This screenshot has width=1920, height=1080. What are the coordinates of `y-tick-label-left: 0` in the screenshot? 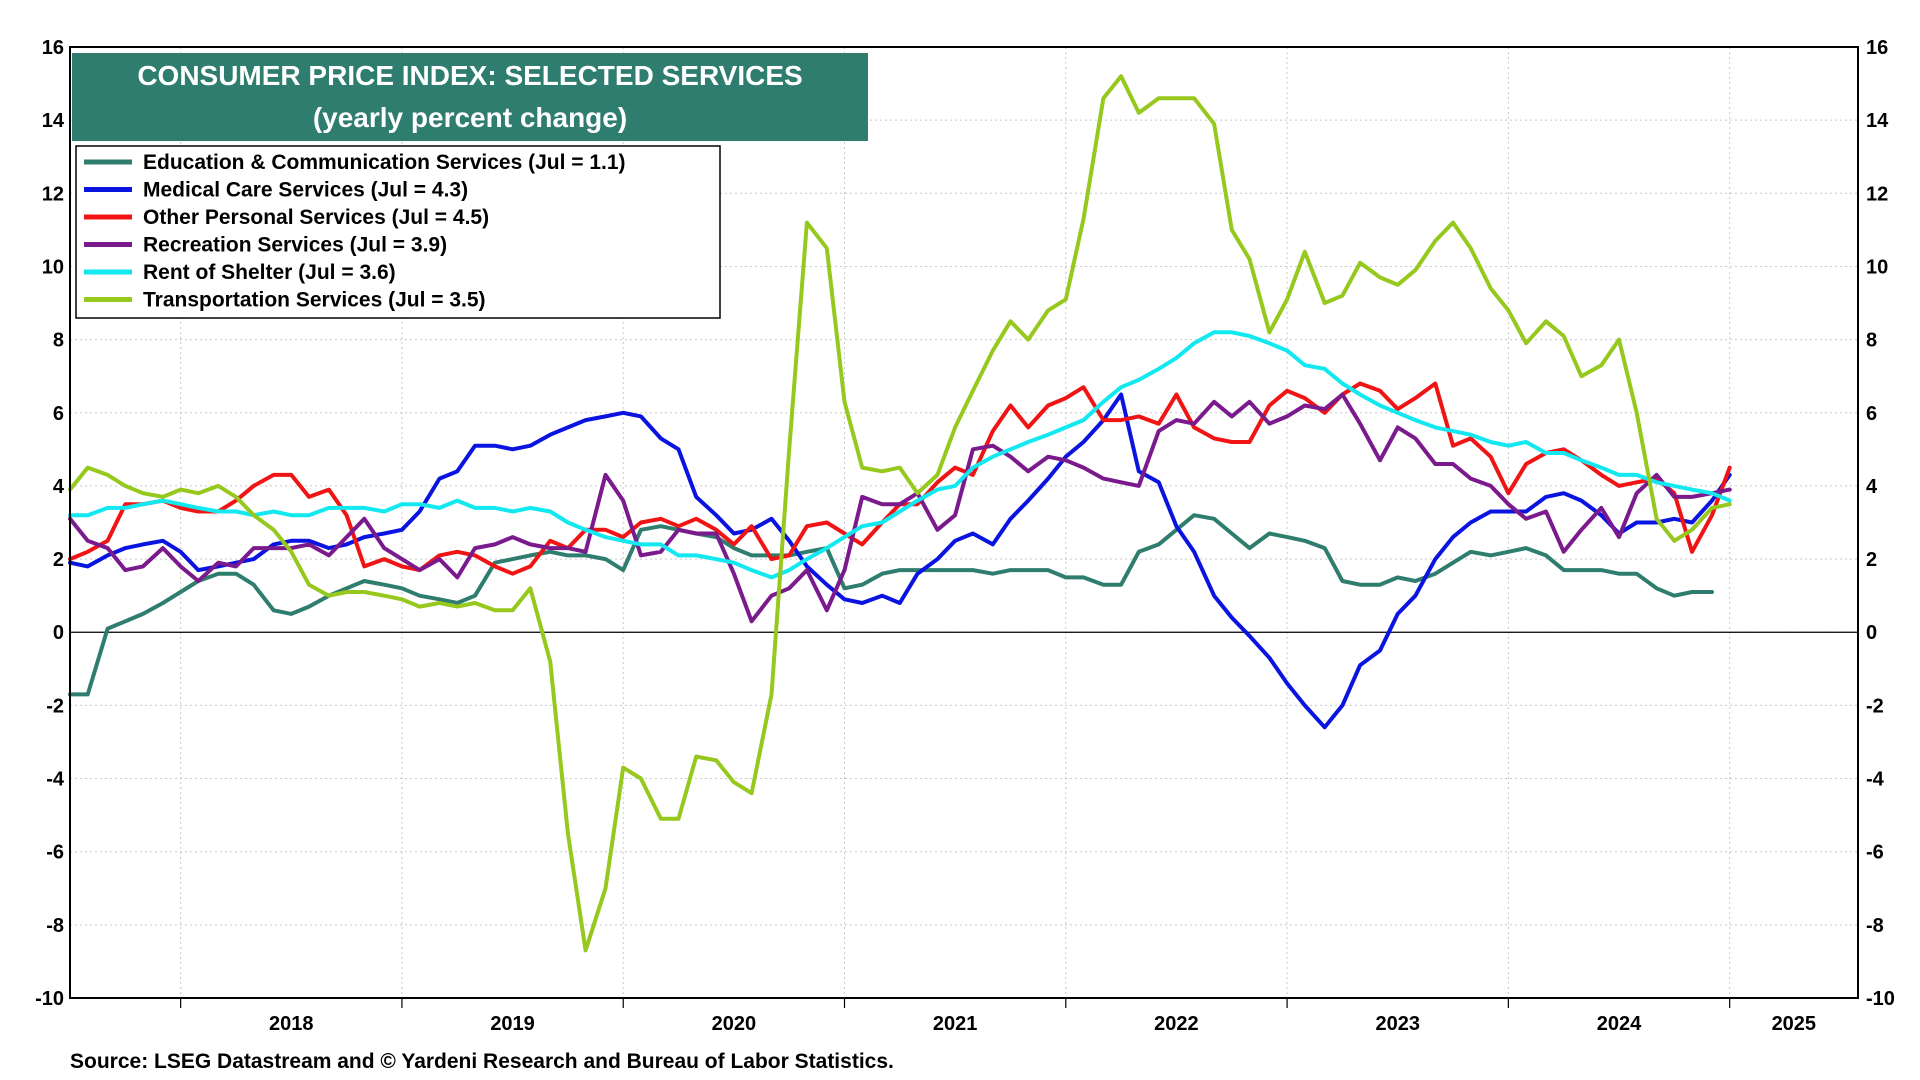 It's located at (58, 633).